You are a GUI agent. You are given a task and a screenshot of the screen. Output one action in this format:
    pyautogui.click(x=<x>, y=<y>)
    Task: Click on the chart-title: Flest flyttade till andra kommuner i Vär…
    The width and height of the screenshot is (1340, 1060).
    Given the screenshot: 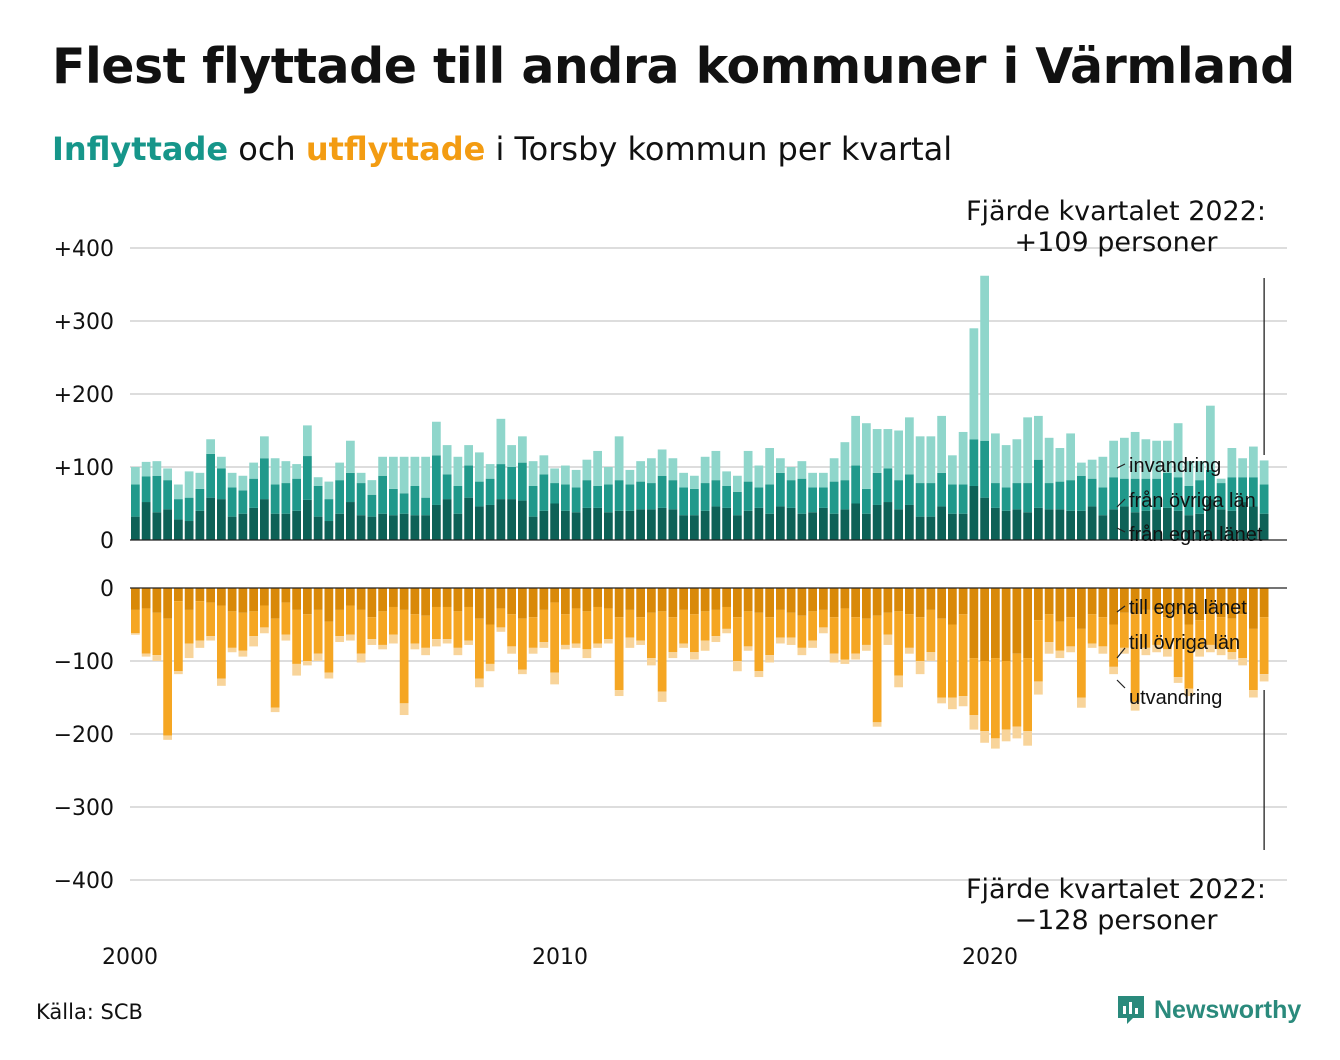 What is the action you would take?
    pyautogui.click(x=673, y=66)
    